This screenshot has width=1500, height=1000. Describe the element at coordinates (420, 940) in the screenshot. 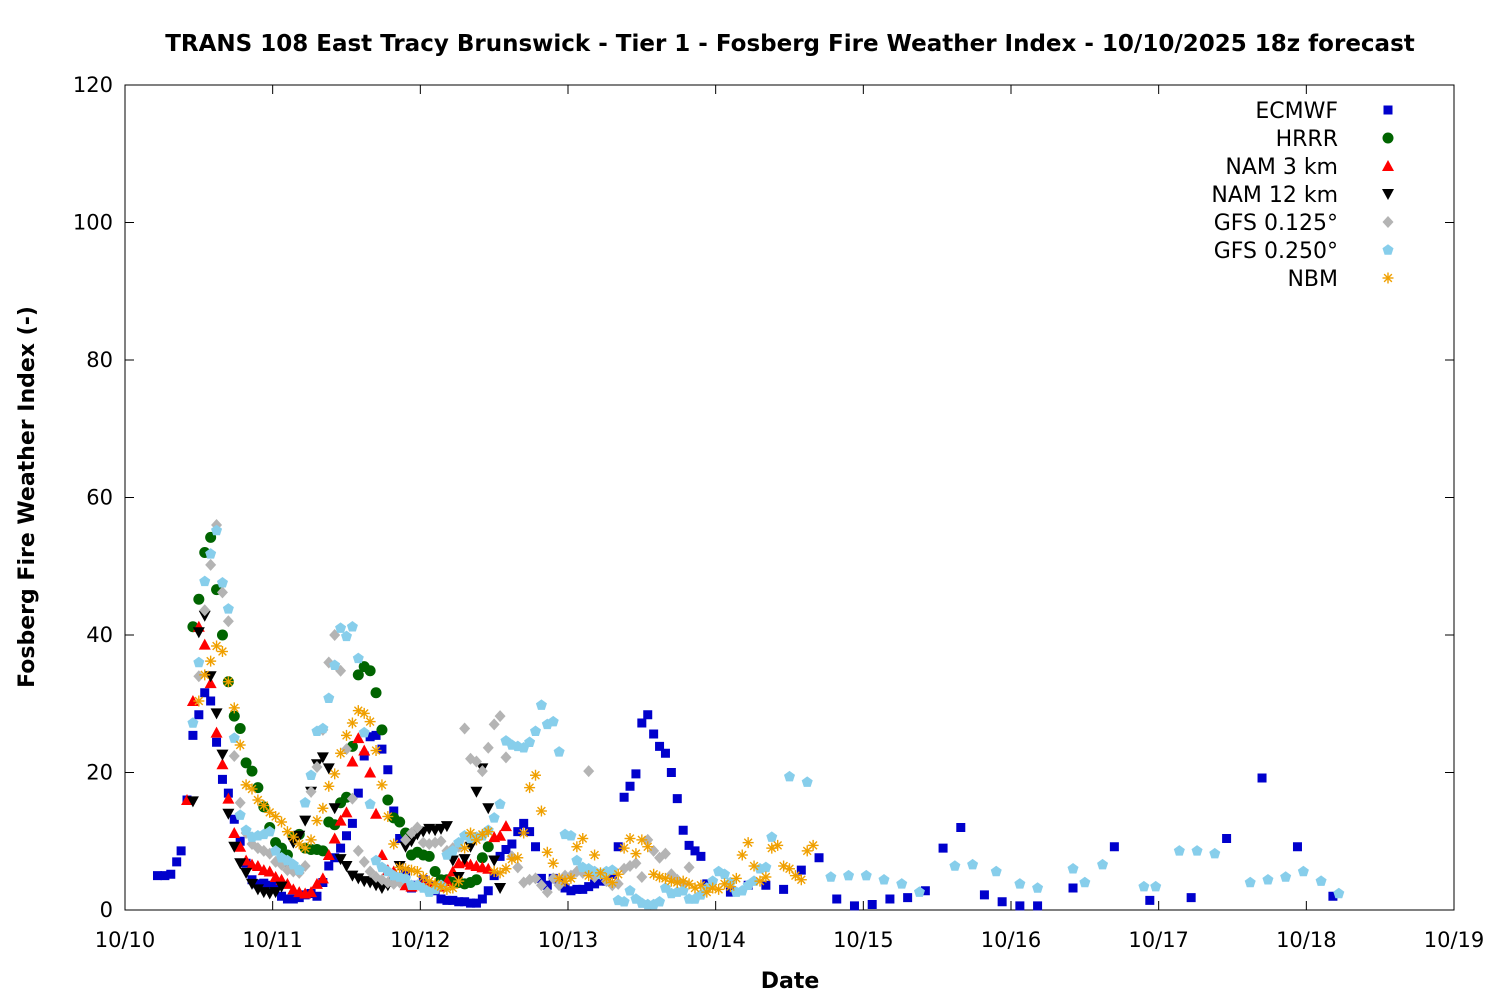

I see `x-tick-label: 10/12` at that location.